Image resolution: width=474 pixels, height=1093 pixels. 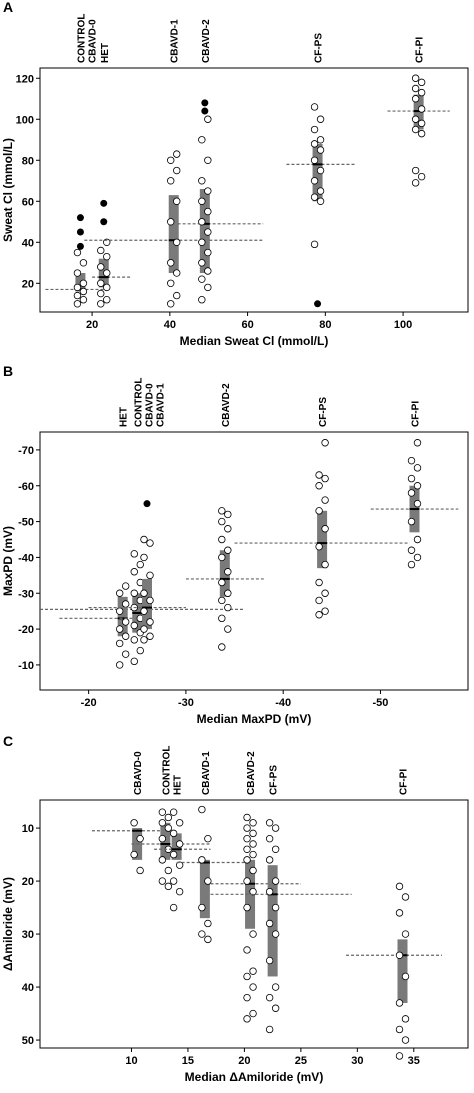 What do you see at coordinates (254, 1077) in the screenshot?
I see `x-axis-label: Median ΔAmiloride (mV)` at bounding box center [254, 1077].